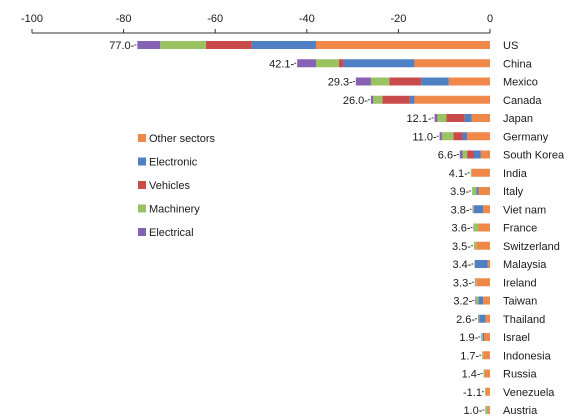 This screenshot has width=573, height=418. I want to click on category-label: India, so click(515, 174).